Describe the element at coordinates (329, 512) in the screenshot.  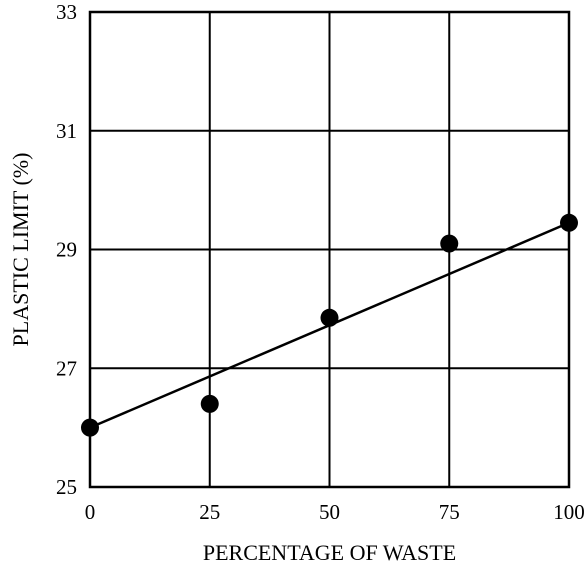
I see `x-tick-label-50: 50` at that location.